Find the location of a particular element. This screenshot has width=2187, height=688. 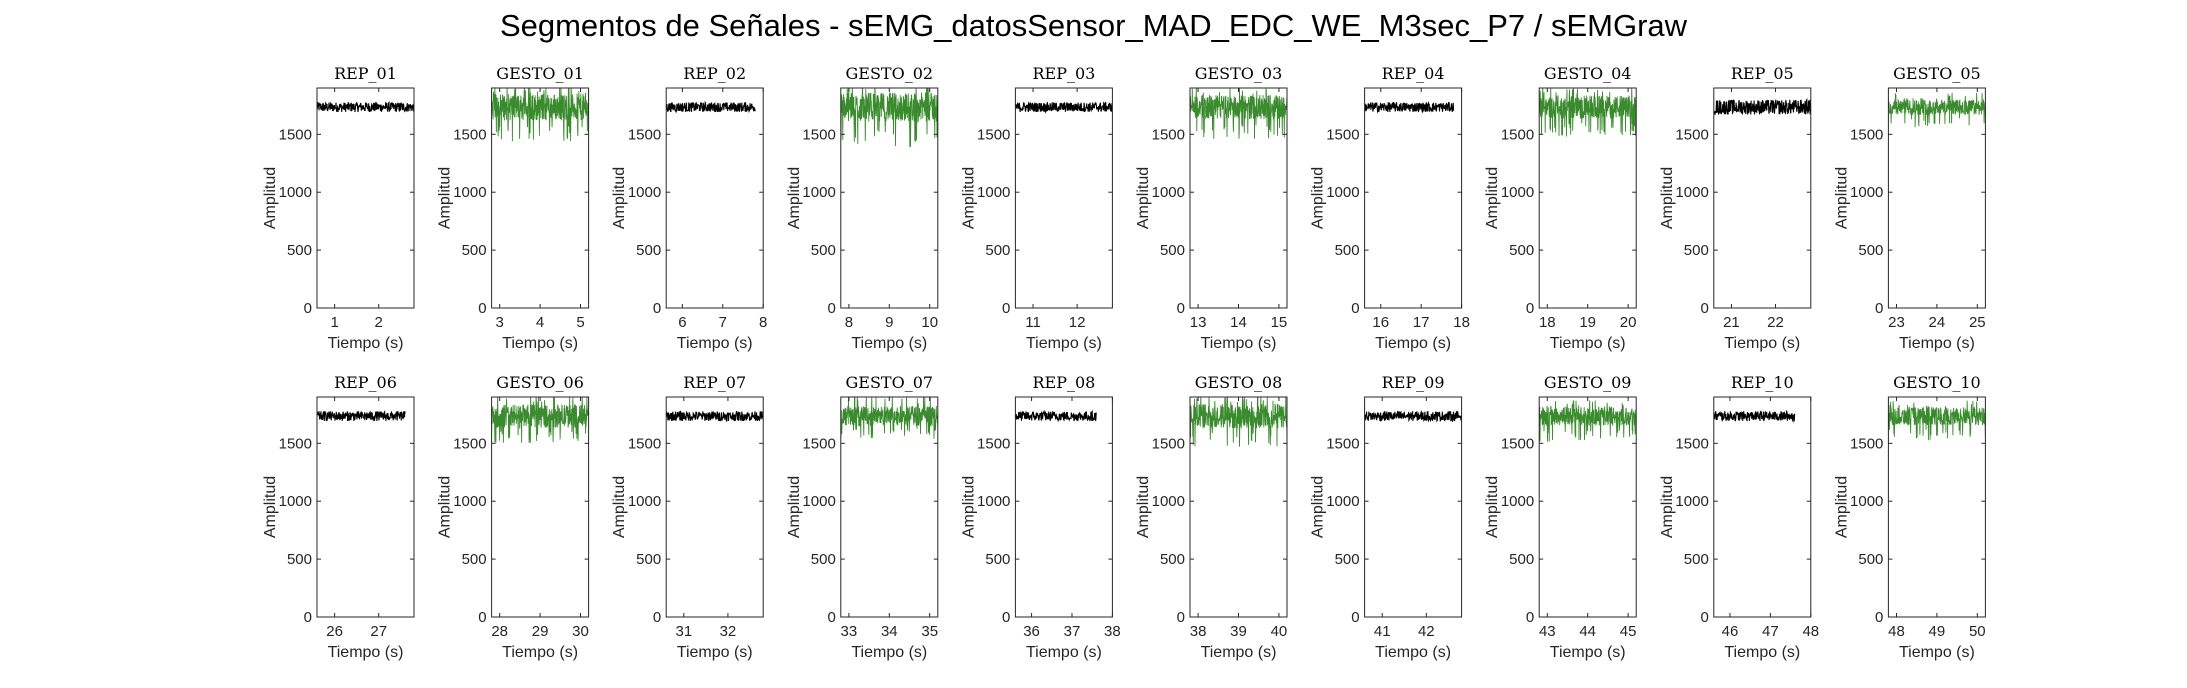

x-tick-label: 42 is located at coordinates (1426, 631).